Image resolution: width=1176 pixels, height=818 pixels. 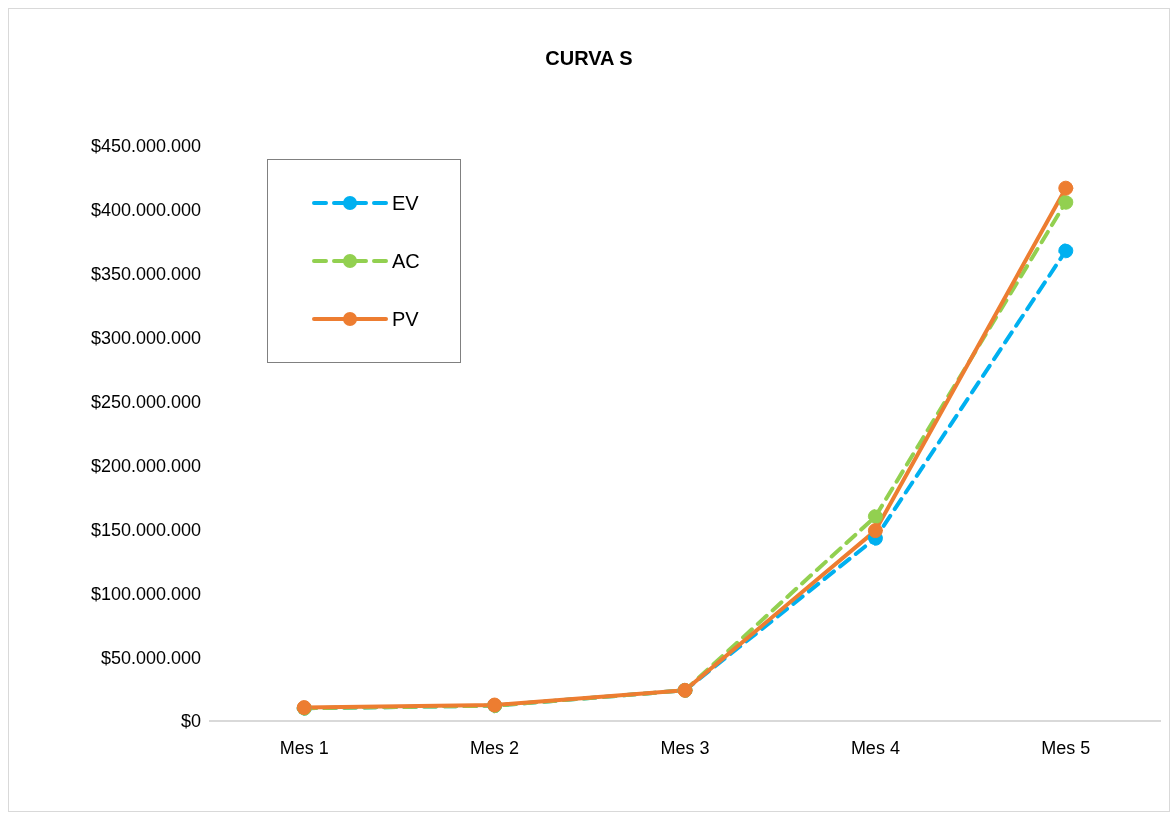 What do you see at coordinates (145, 338) in the screenshot?
I see `y-tick-label: $300.000.000` at bounding box center [145, 338].